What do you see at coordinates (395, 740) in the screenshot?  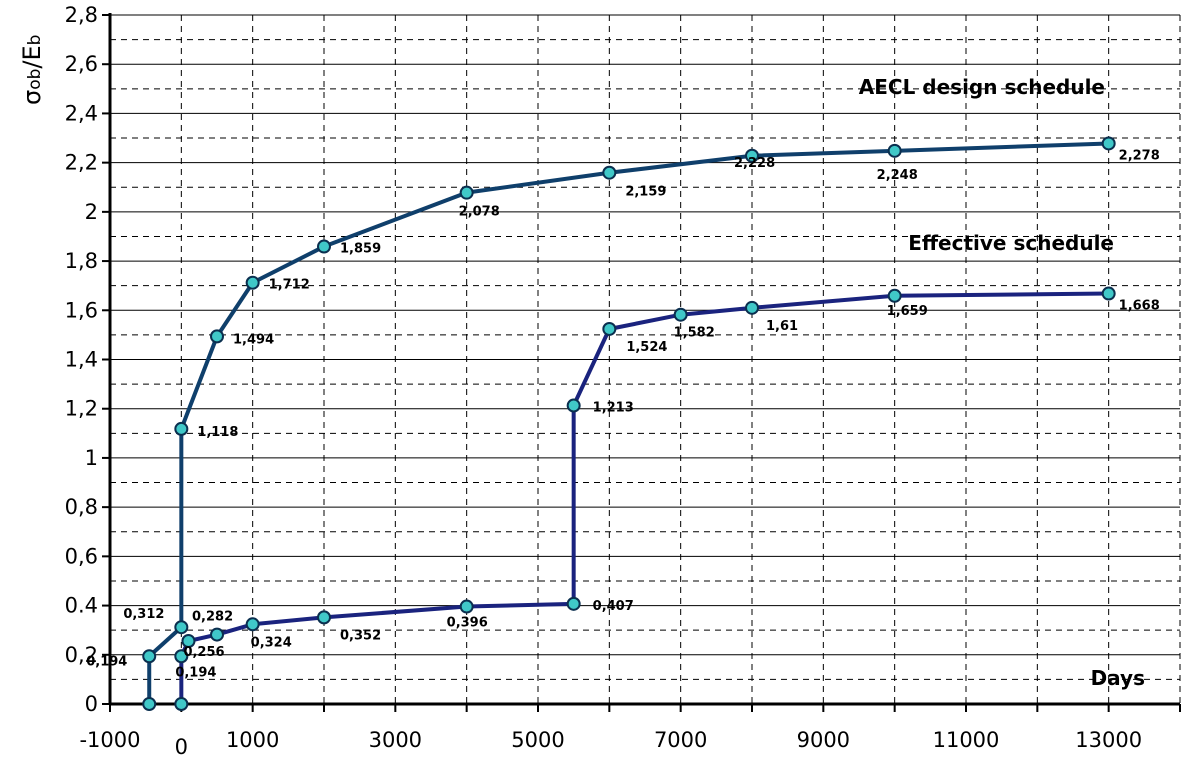 I see `x-tick-label: 3000` at bounding box center [395, 740].